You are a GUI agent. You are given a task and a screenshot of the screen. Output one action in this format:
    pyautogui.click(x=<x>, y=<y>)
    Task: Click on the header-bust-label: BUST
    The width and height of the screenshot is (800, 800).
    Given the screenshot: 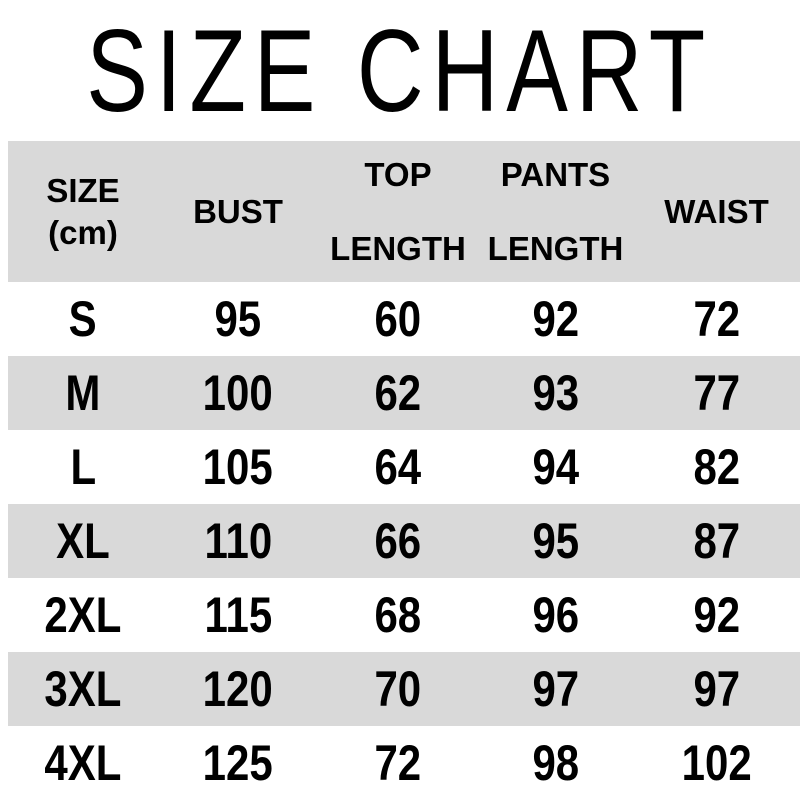 What is the action you would take?
    pyautogui.click(x=238, y=211)
    